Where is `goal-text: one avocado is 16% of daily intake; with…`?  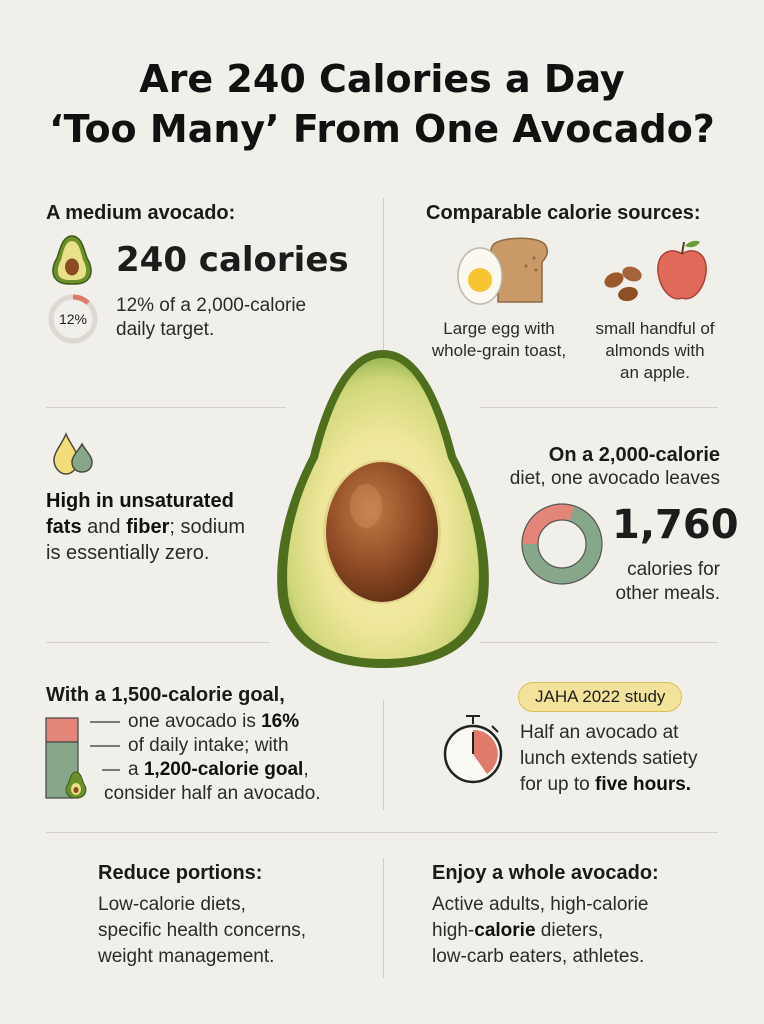 goal-text: one avocado is 16% of daily intake; with… is located at coordinates (212, 757).